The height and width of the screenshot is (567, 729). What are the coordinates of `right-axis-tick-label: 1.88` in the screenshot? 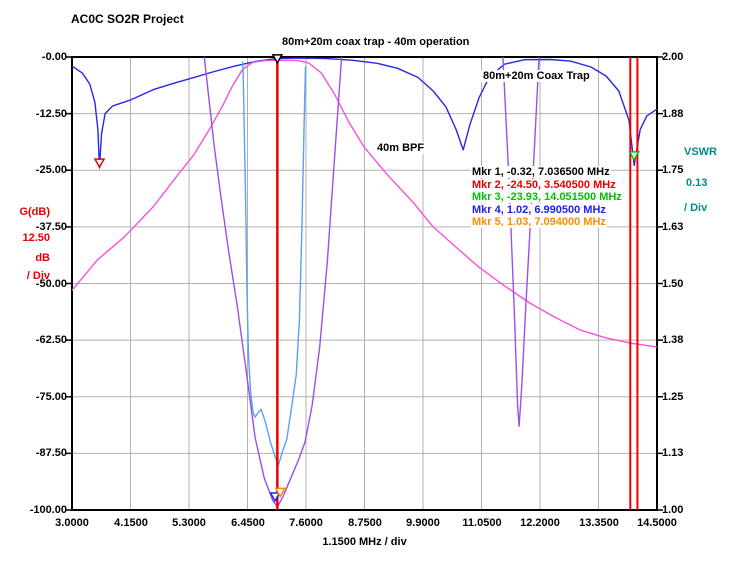 It's located at (673, 114).